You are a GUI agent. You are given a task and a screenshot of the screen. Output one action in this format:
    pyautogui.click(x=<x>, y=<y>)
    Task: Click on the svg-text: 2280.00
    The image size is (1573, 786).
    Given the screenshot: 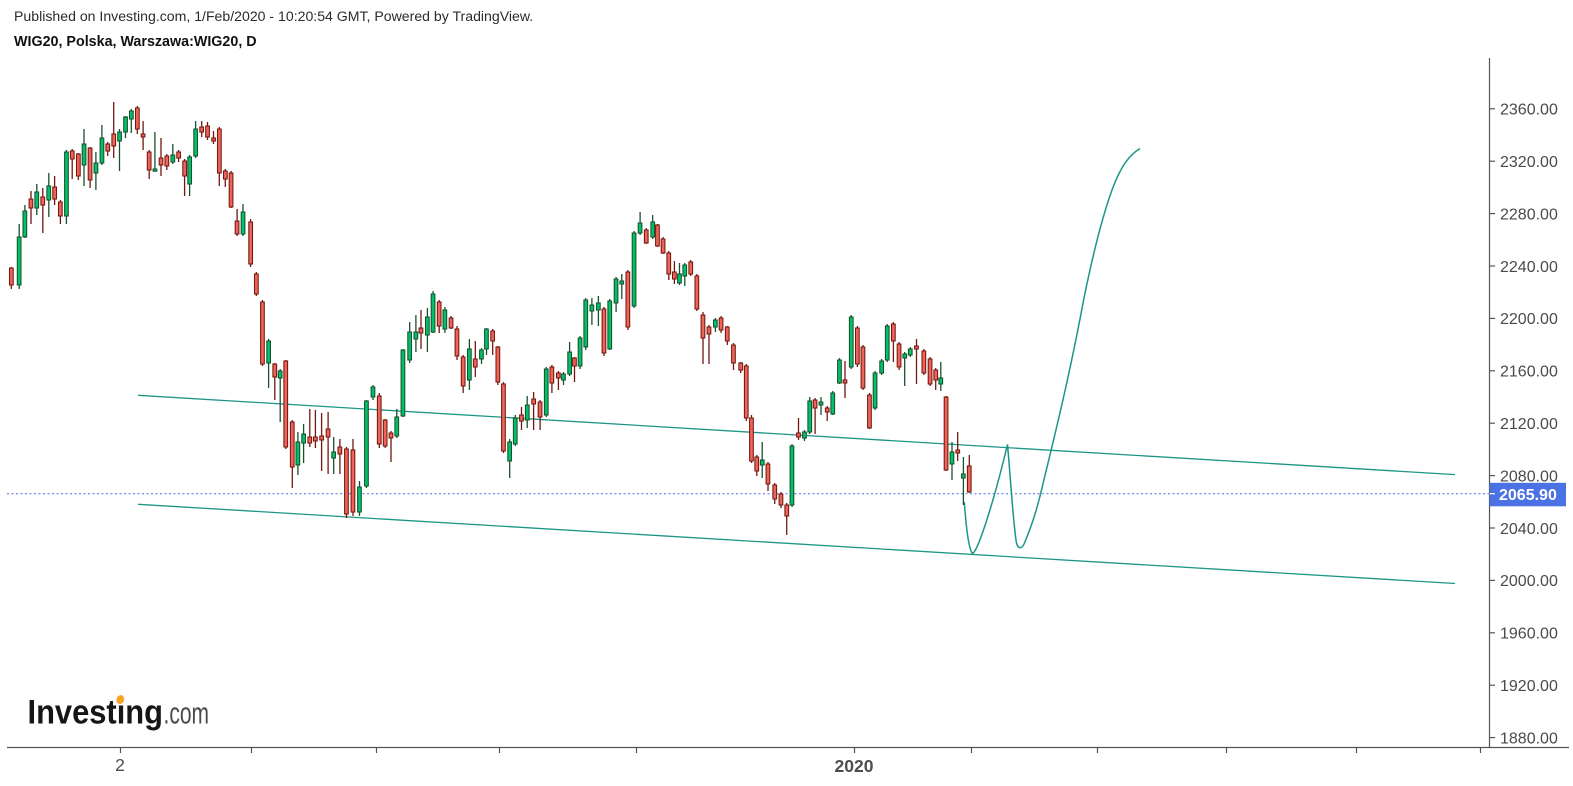 What is the action you would take?
    pyautogui.click(x=1529, y=214)
    